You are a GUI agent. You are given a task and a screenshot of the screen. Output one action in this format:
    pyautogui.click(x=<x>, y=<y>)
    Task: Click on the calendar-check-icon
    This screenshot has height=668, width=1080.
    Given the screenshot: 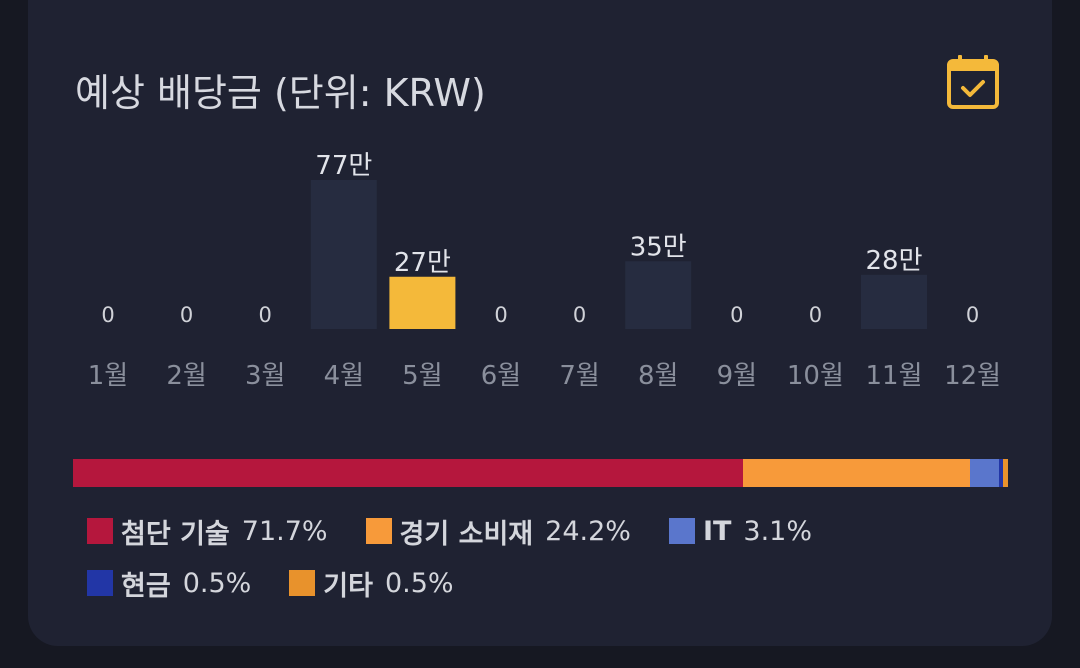 What is the action you would take?
    pyautogui.click(x=973, y=82)
    